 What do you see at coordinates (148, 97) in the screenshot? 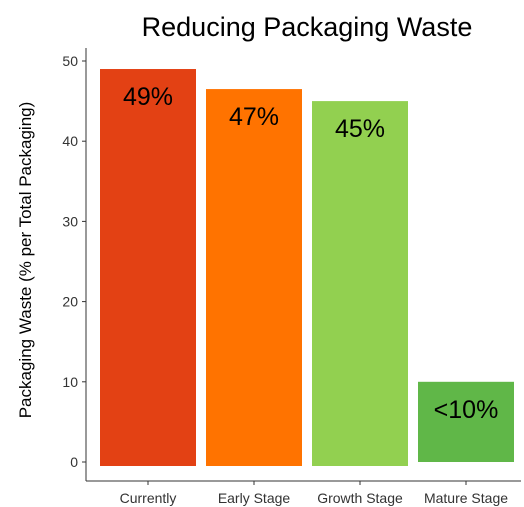
I see `data-label: 49%` at bounding box center [148, 97].